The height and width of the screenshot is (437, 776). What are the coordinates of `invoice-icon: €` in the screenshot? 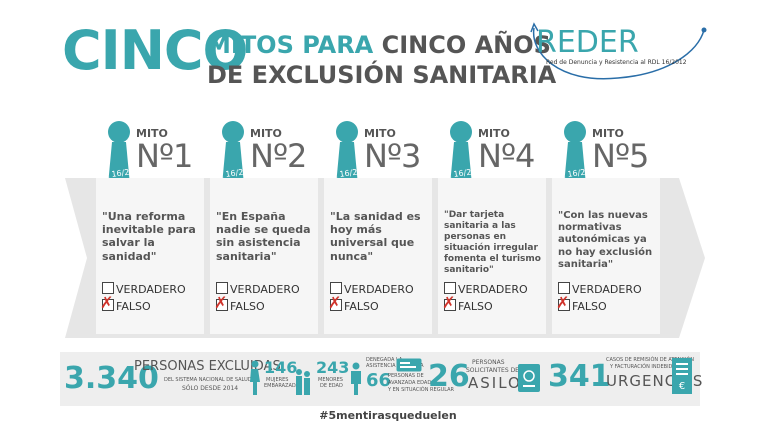 It's located at (682, 376).